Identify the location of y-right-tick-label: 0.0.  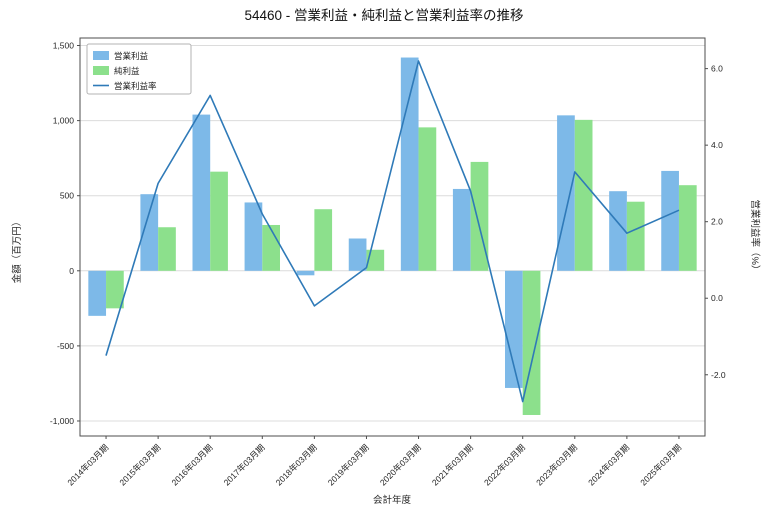
(717, 298).